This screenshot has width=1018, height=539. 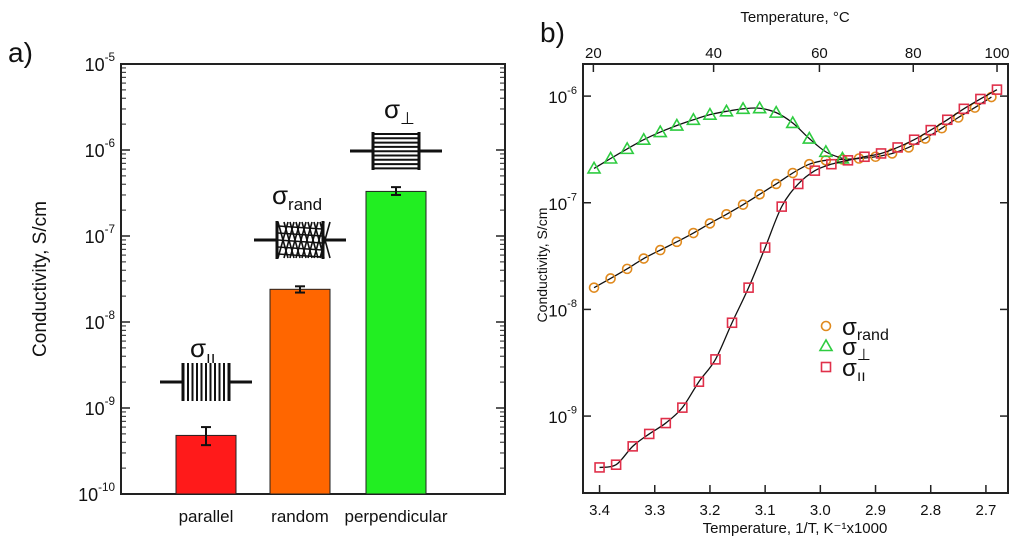 What do you see at coordinates (875, 510) in the screenshot?
I see `panel-b-x-tick-label: 2.9` at bounding box center [875, 510].